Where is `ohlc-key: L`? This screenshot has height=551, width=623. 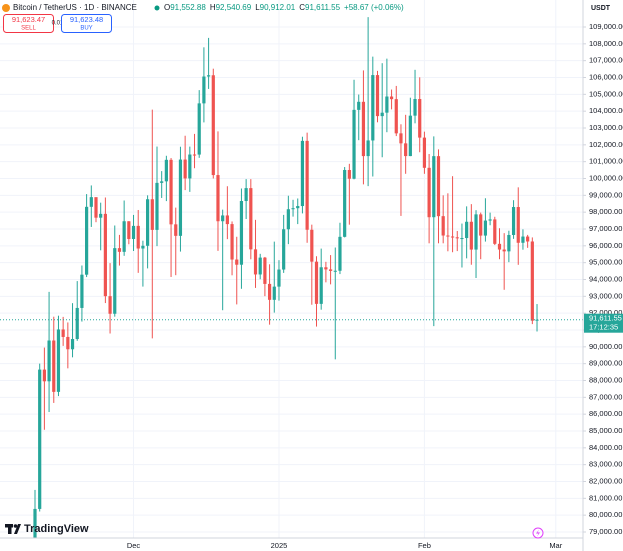
ohlc-key: L is located at coordinates (257, 7).